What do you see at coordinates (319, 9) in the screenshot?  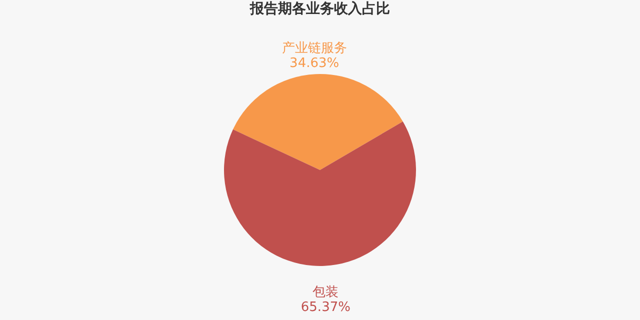 I see `chart-title: 报告期各业务收入占比` at bounding box center [319, 9].